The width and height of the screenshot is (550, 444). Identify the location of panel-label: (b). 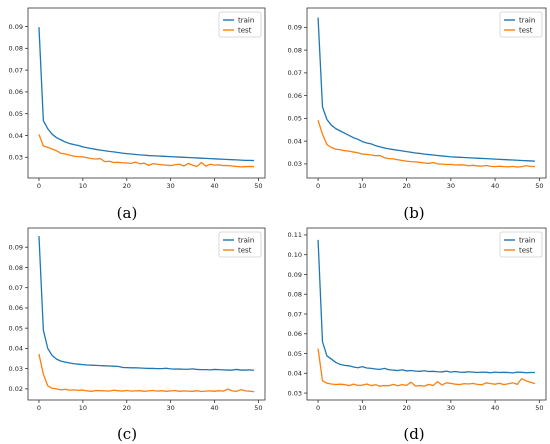
(413, 213).